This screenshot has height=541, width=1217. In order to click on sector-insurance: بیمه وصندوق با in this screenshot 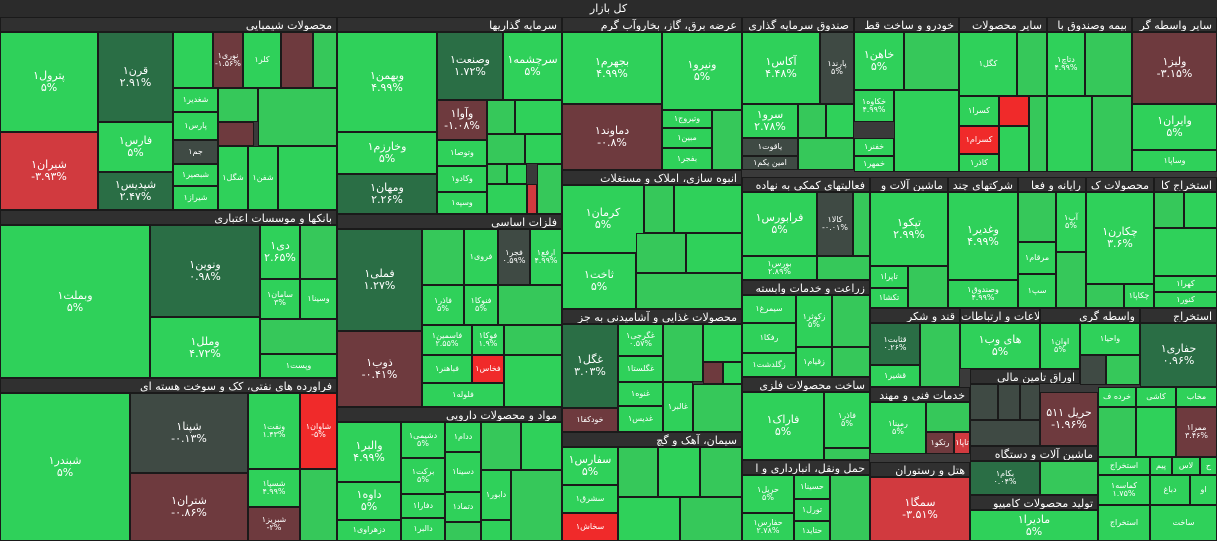, I will do `click(1089, 24)`.